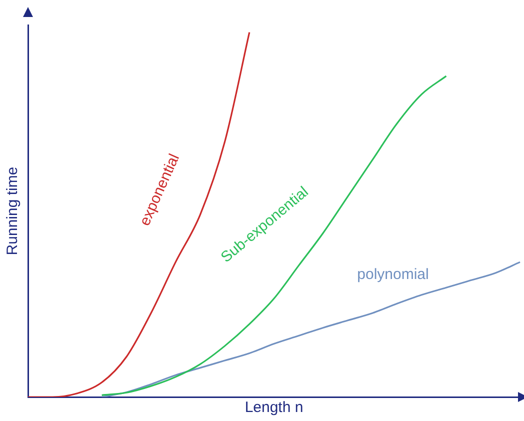 This screenshot has width=524, height=421. I want to click on series-label: polynomial, so click(393, 275).